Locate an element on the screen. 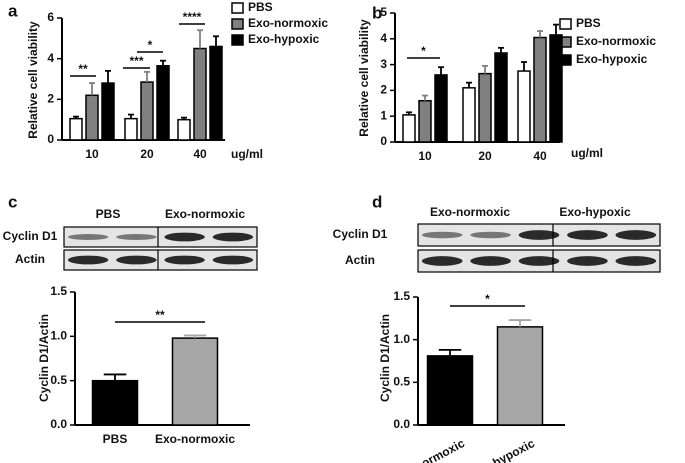 The width and height of the screenshot is (685, 463). significance-label: ** is located at coordinates (83, 69).